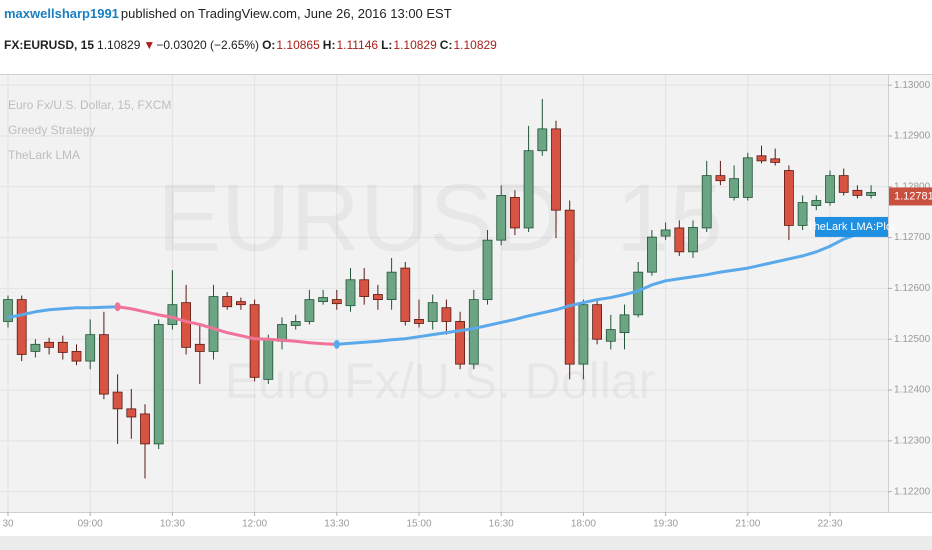 This screenshot has width=932, height=550. Describe the element at coordinates (149, 45) in the screenshot. I see `arrow: ▼` at that location.